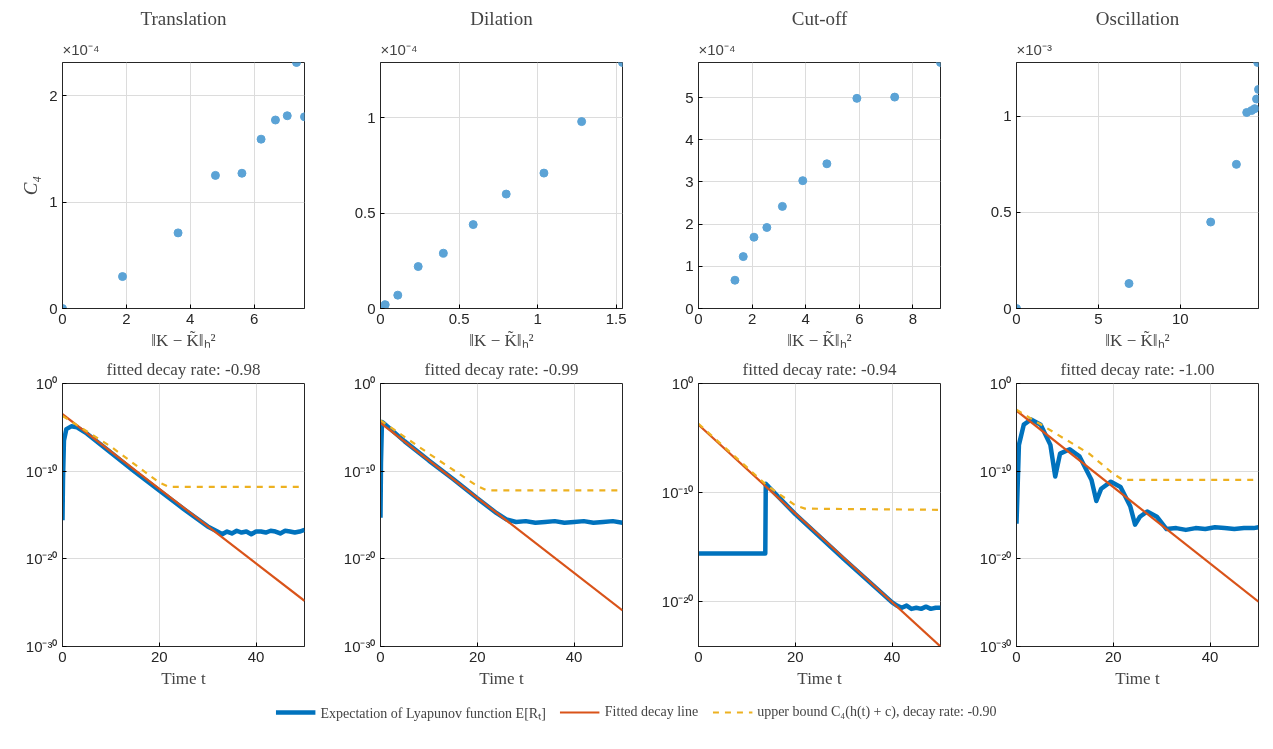  I want to click on chart-title: fitted decay rate: -0.99, so click(501, 369).